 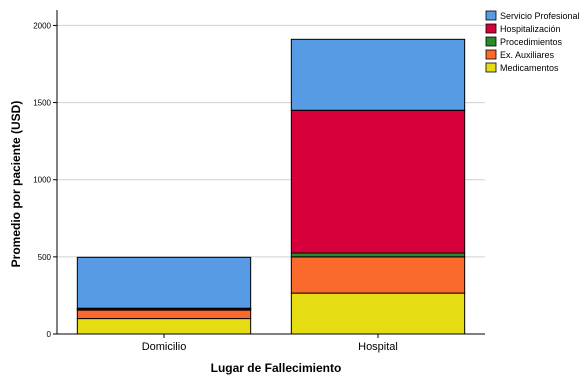 What do you see at coordinates (42, 180) in the screenshot?
I see `y-tick-label: 1000` at bounding box center [42, 180].